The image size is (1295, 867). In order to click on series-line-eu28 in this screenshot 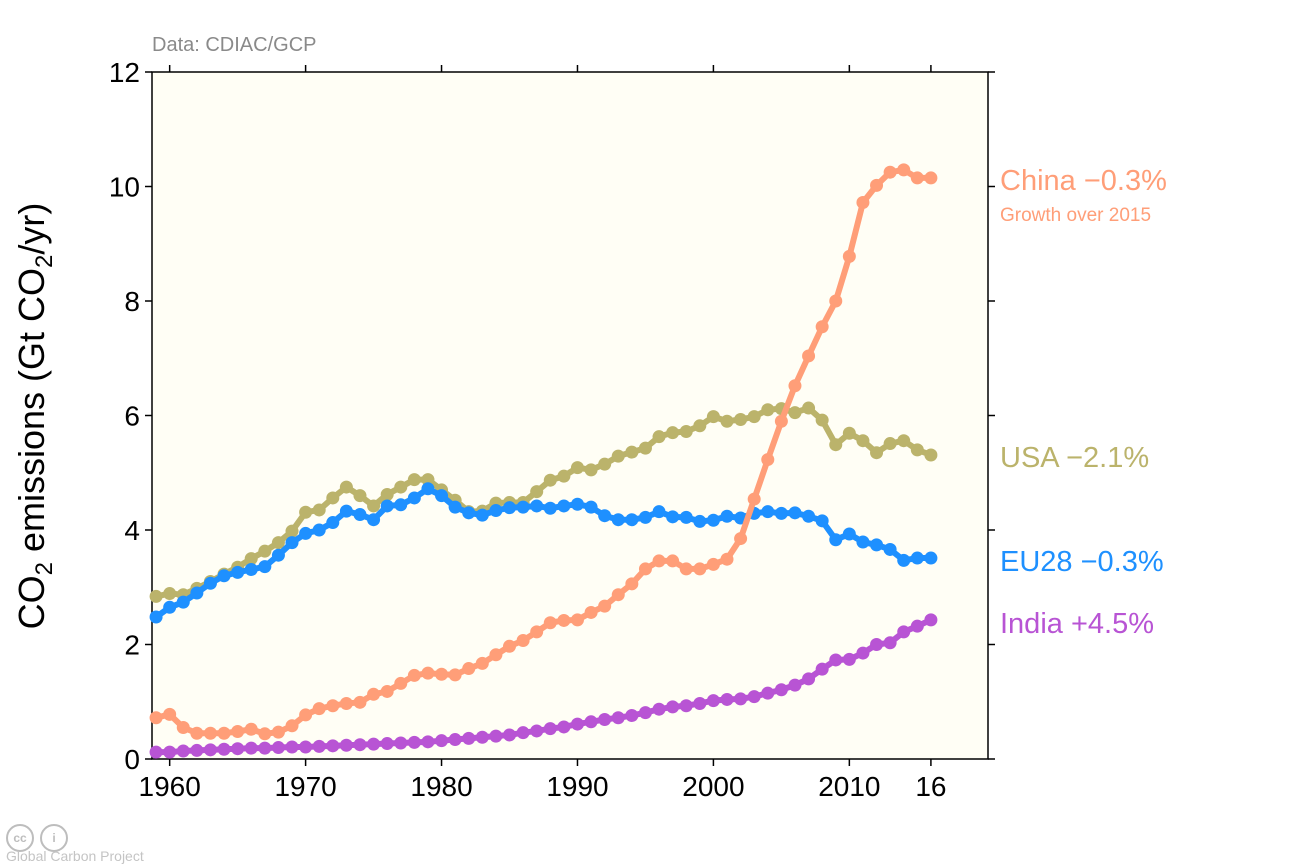, I will do `click(542, 552)`.